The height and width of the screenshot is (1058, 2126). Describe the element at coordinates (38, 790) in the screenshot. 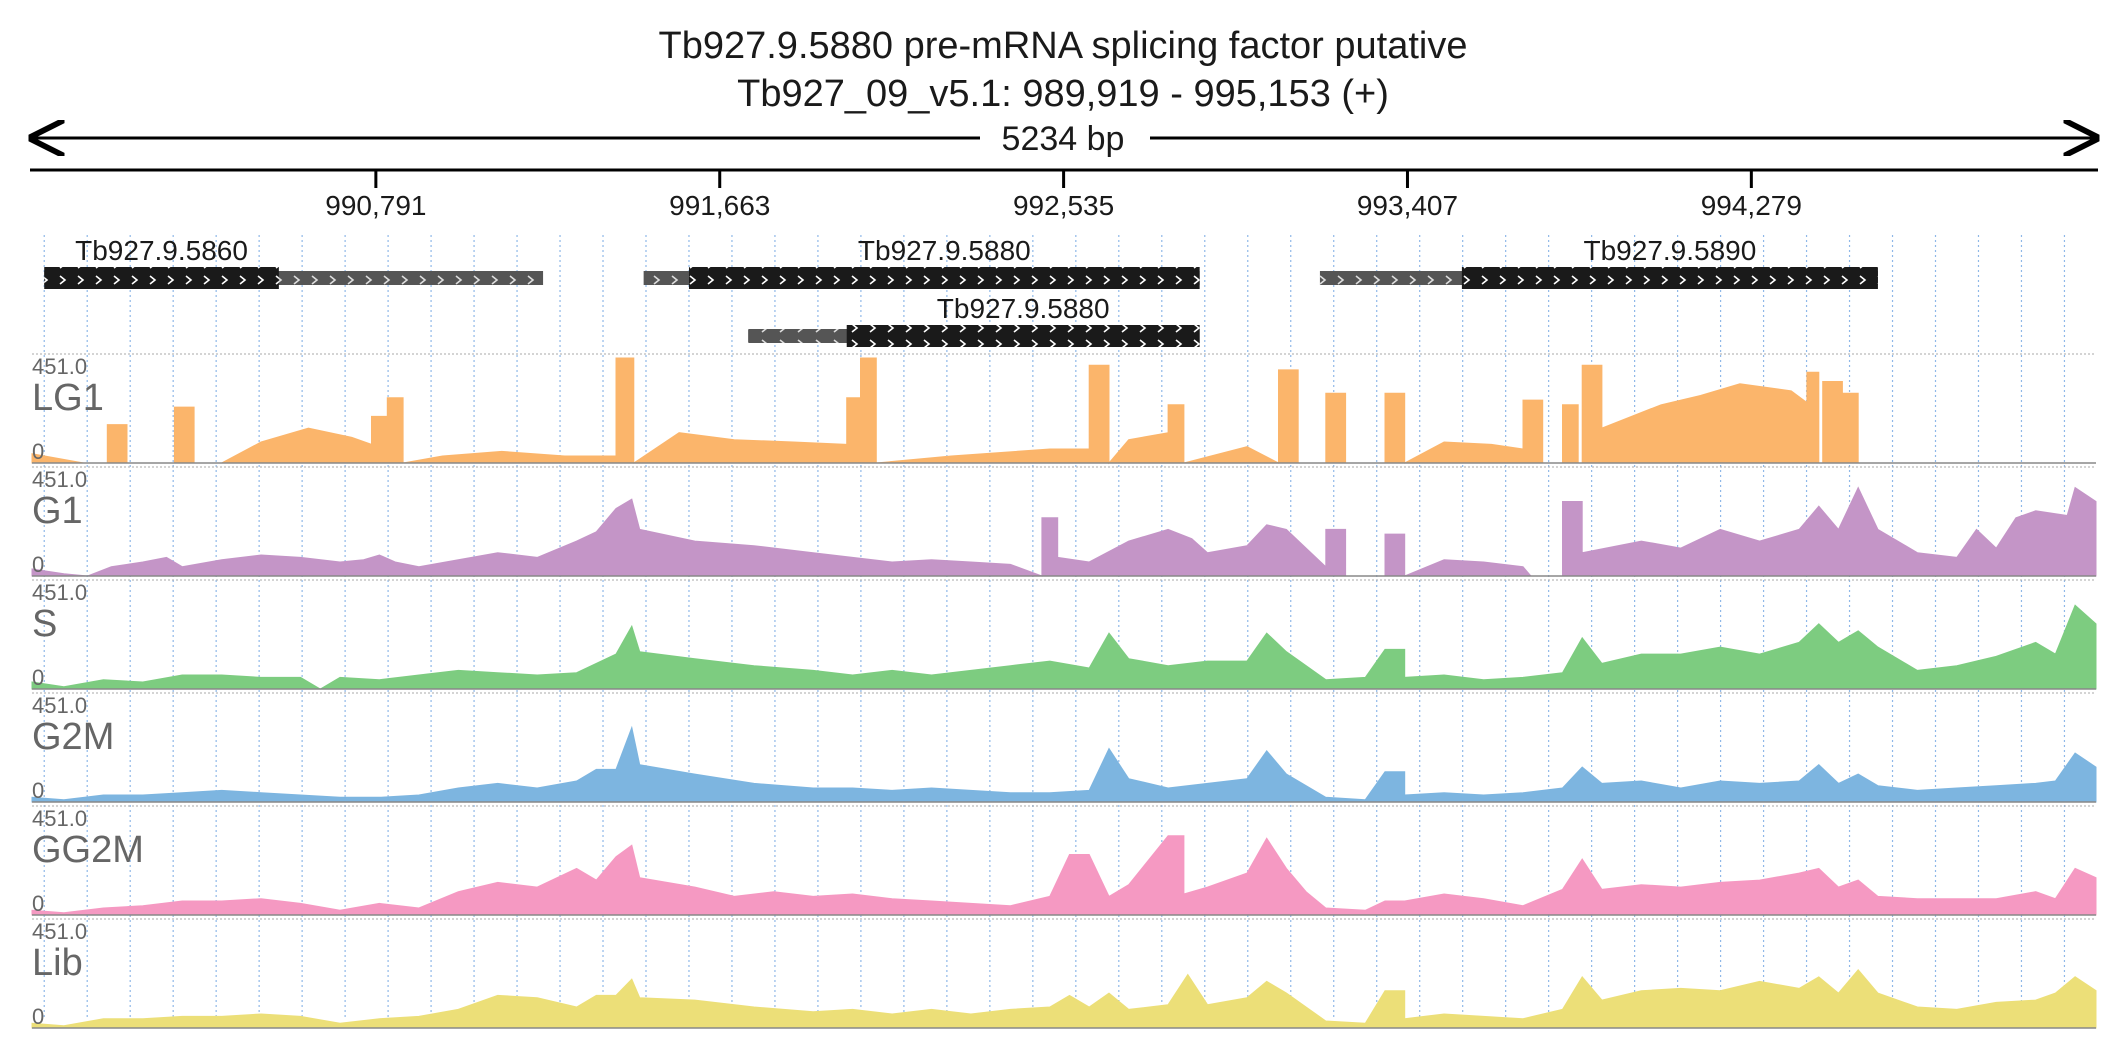

I see `track-min-label-3: 0` at that location.